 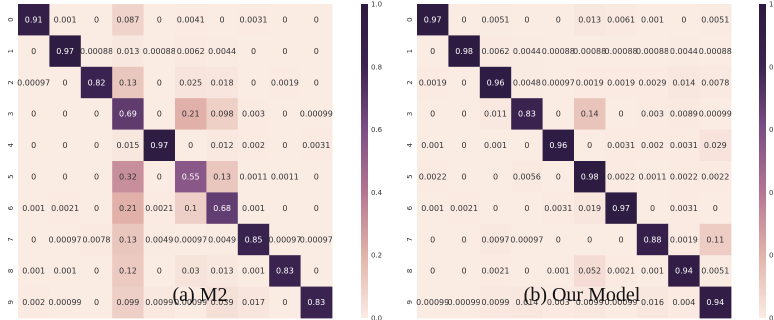 I want to click on cell-value-label: 0.0051, so click(x=715, y=271).